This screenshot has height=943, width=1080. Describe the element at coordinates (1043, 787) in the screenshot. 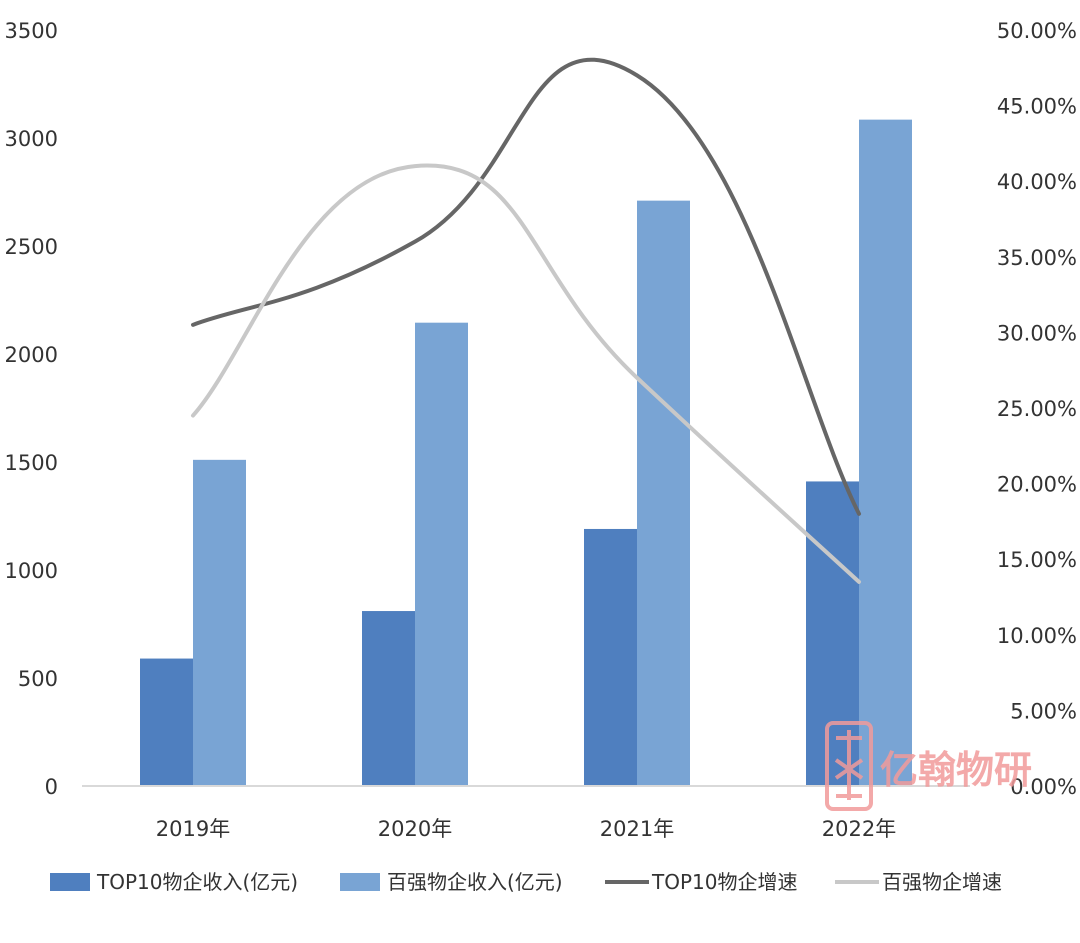

I see `right-tick-label: 0.00%` at that location.